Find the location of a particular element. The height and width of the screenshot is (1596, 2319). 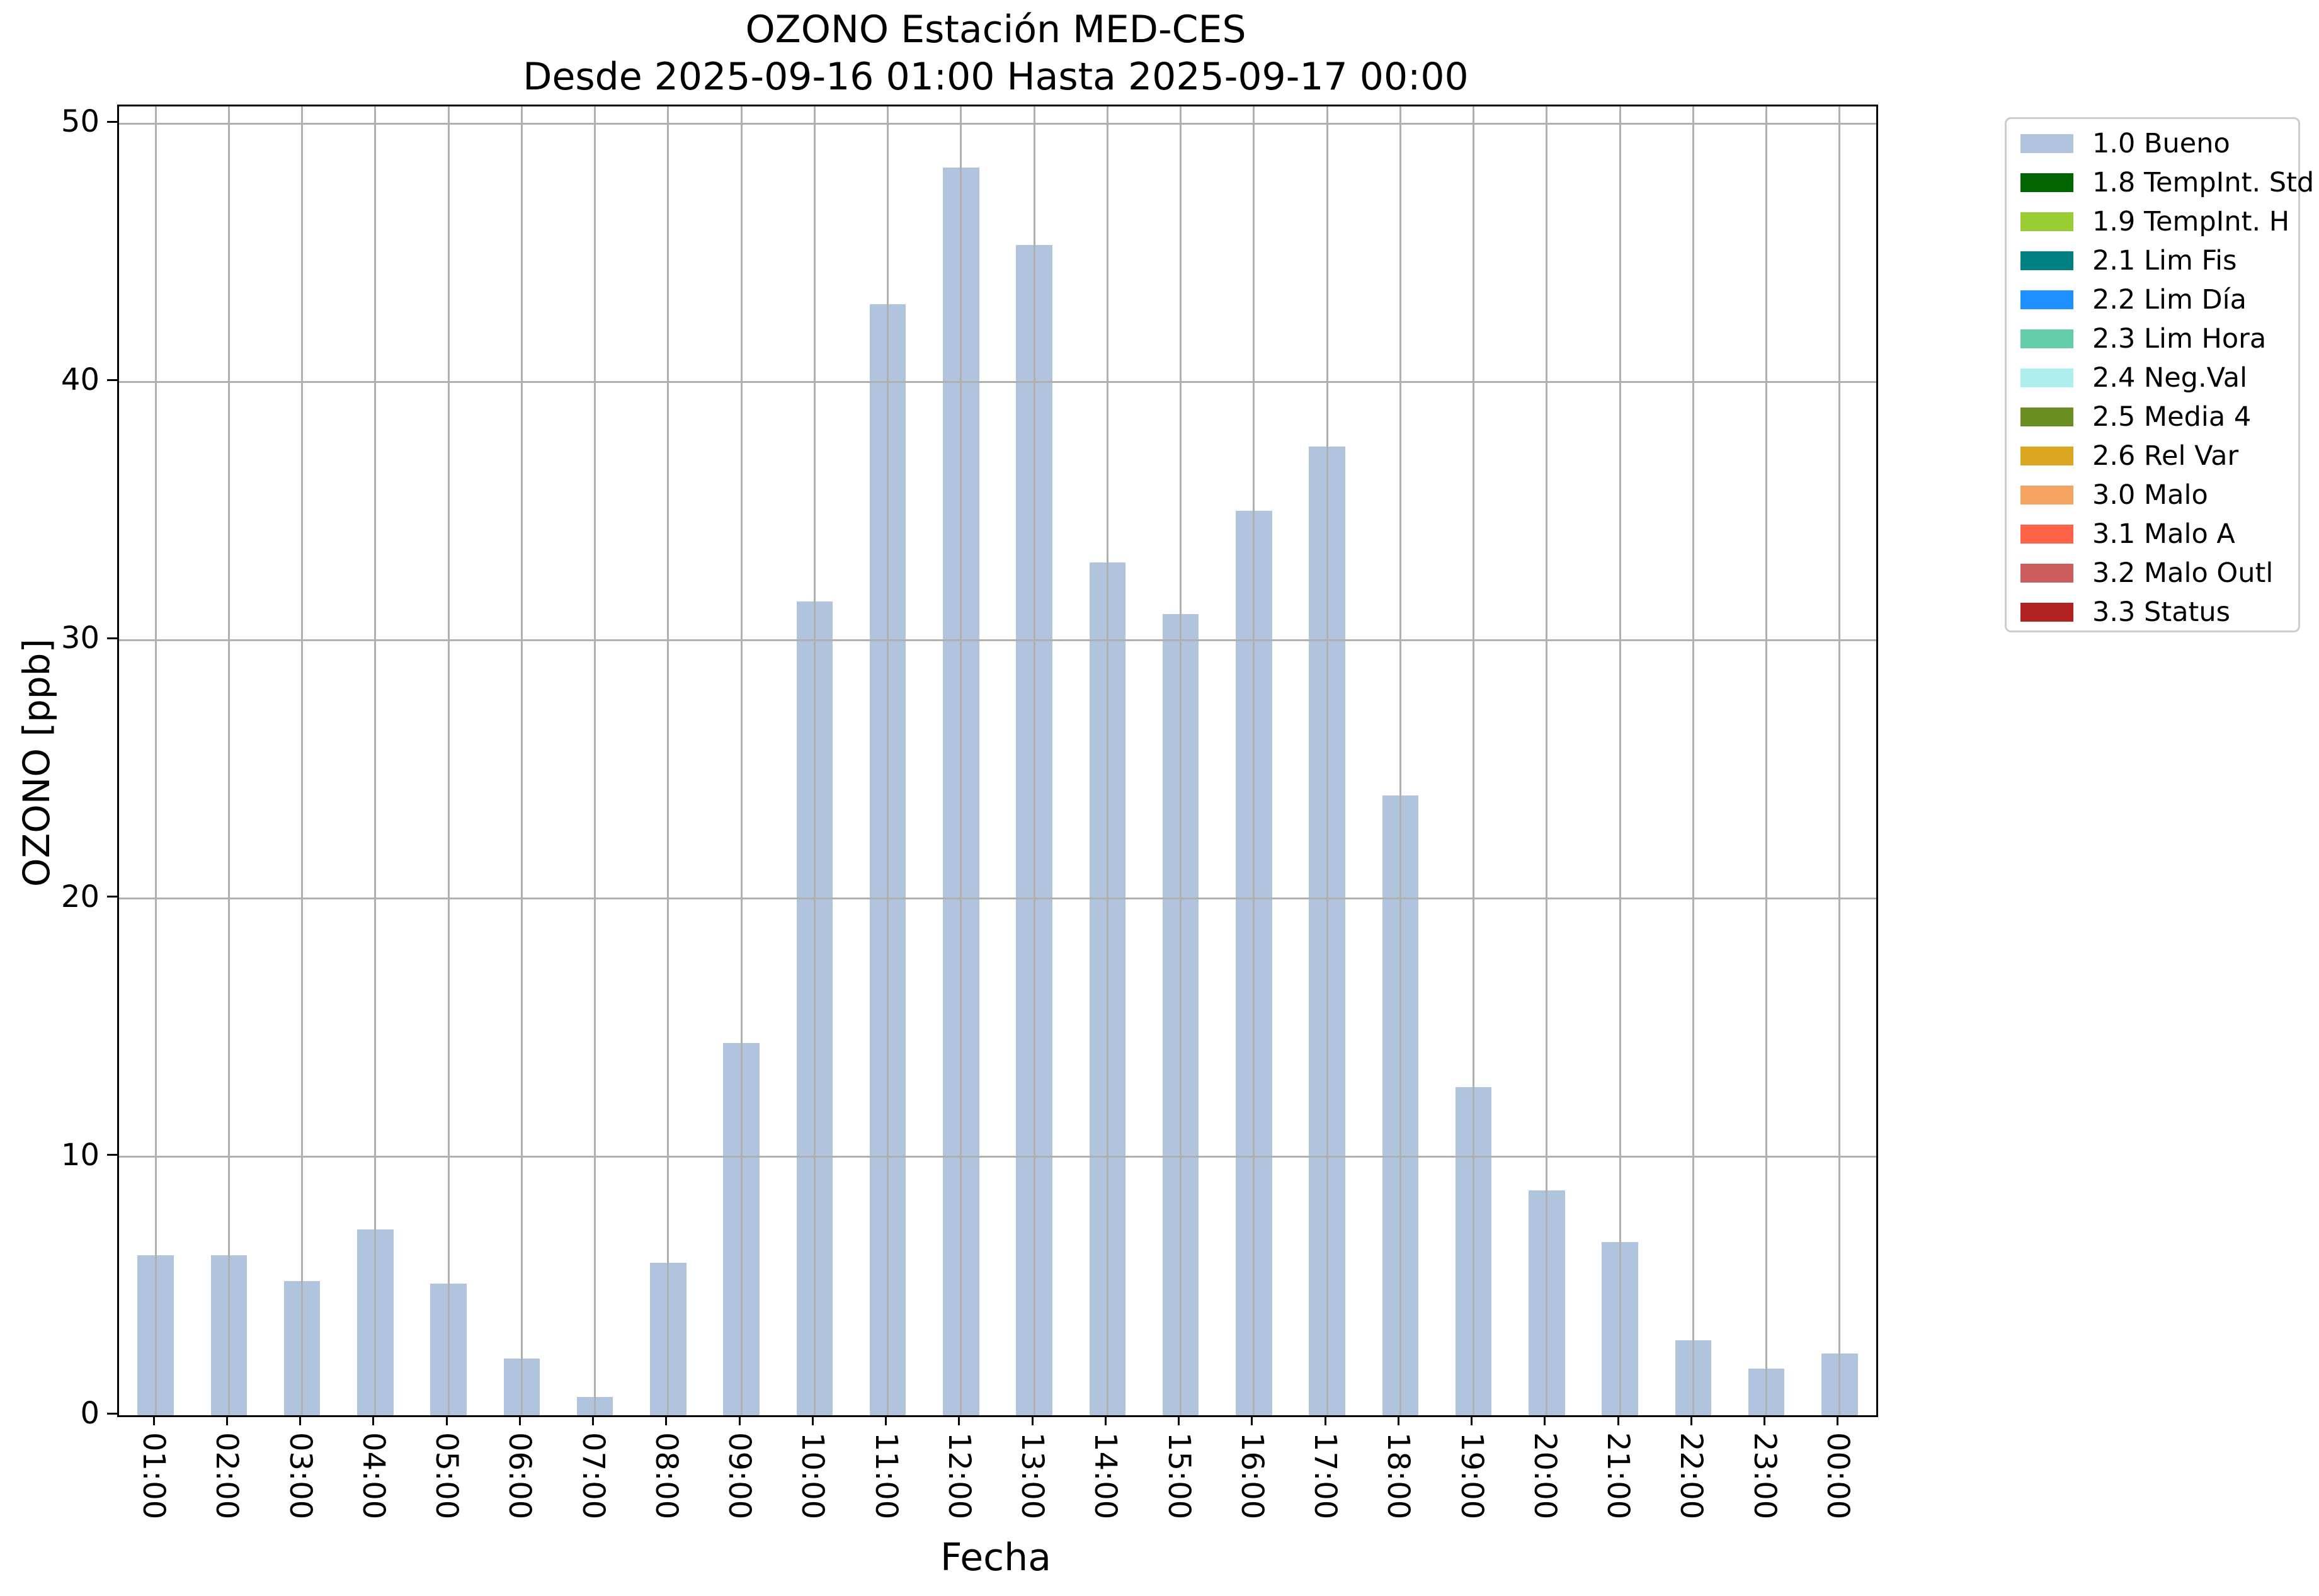

y-tick-label: 40 is located at coordinates (80, 380).